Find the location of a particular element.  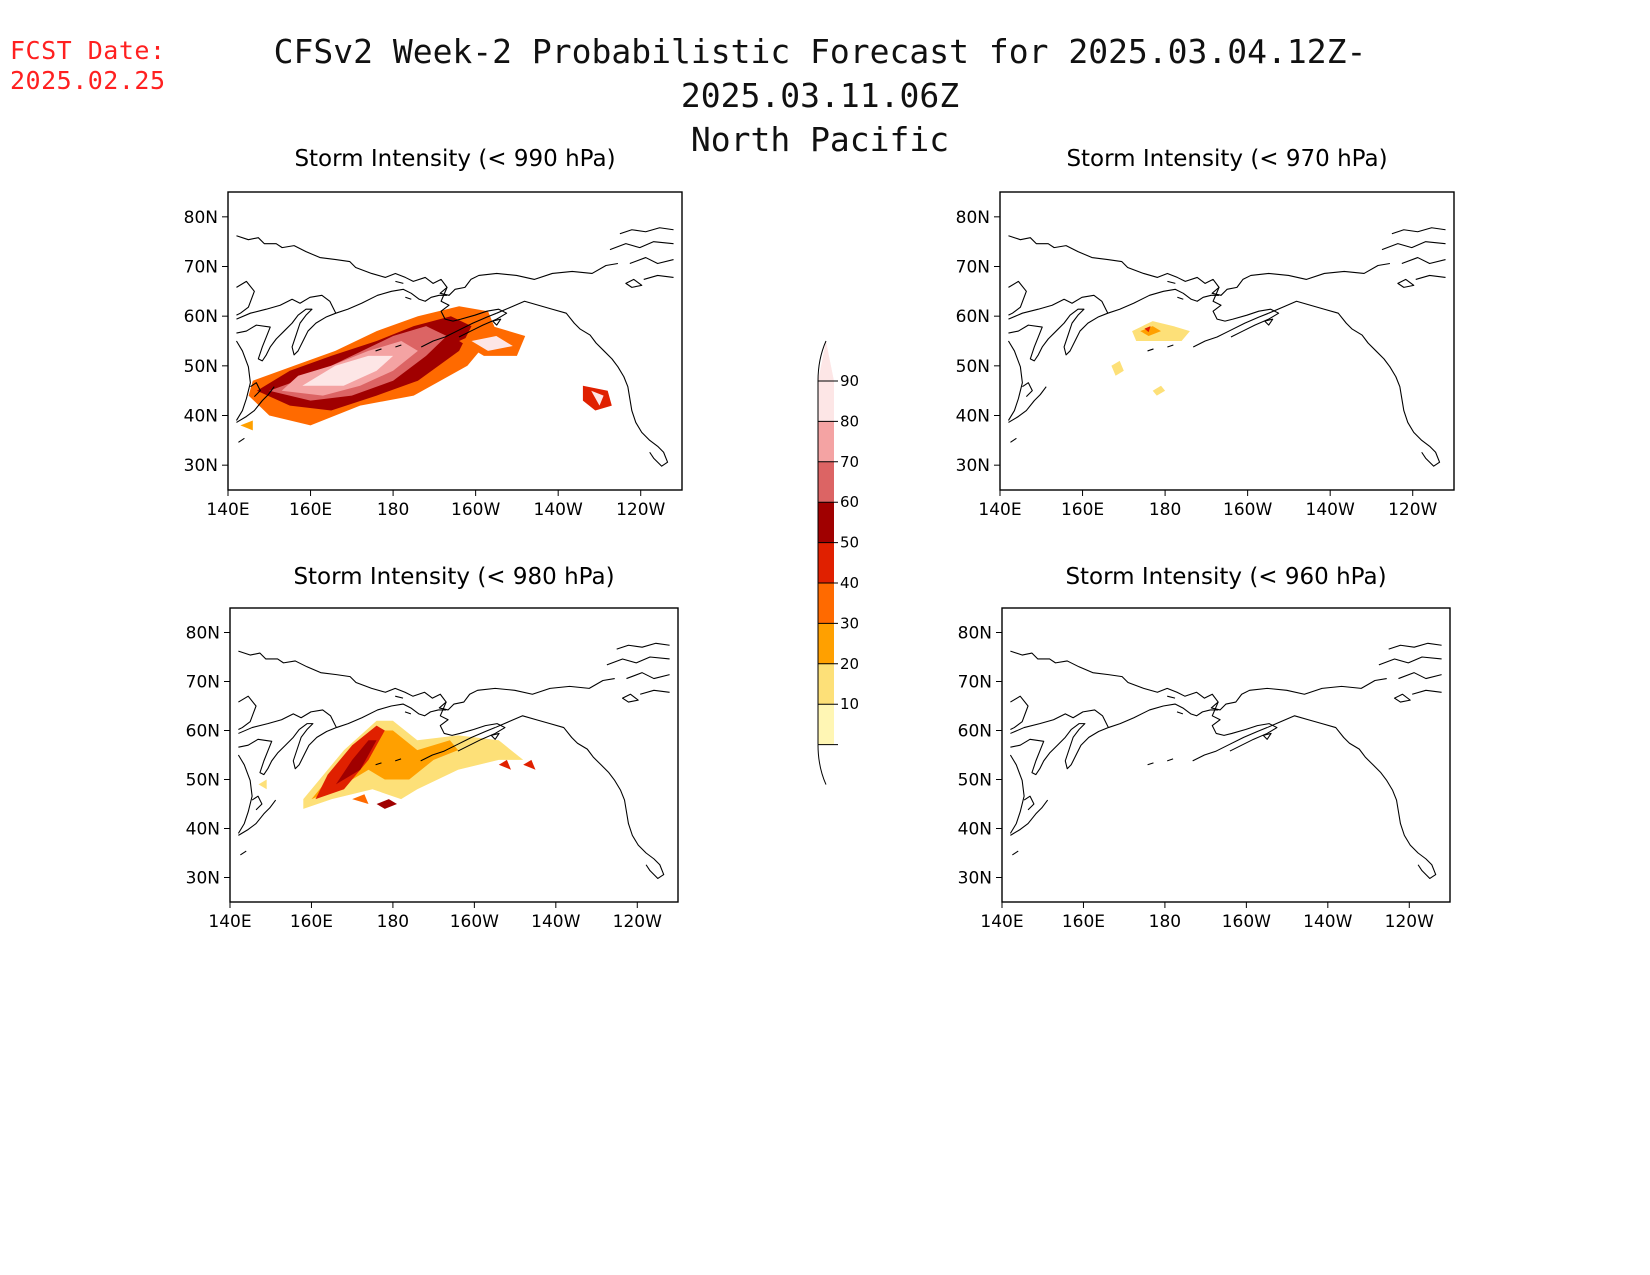

forecast-date-label: FCST Date: is located at coordinates (88, 50).